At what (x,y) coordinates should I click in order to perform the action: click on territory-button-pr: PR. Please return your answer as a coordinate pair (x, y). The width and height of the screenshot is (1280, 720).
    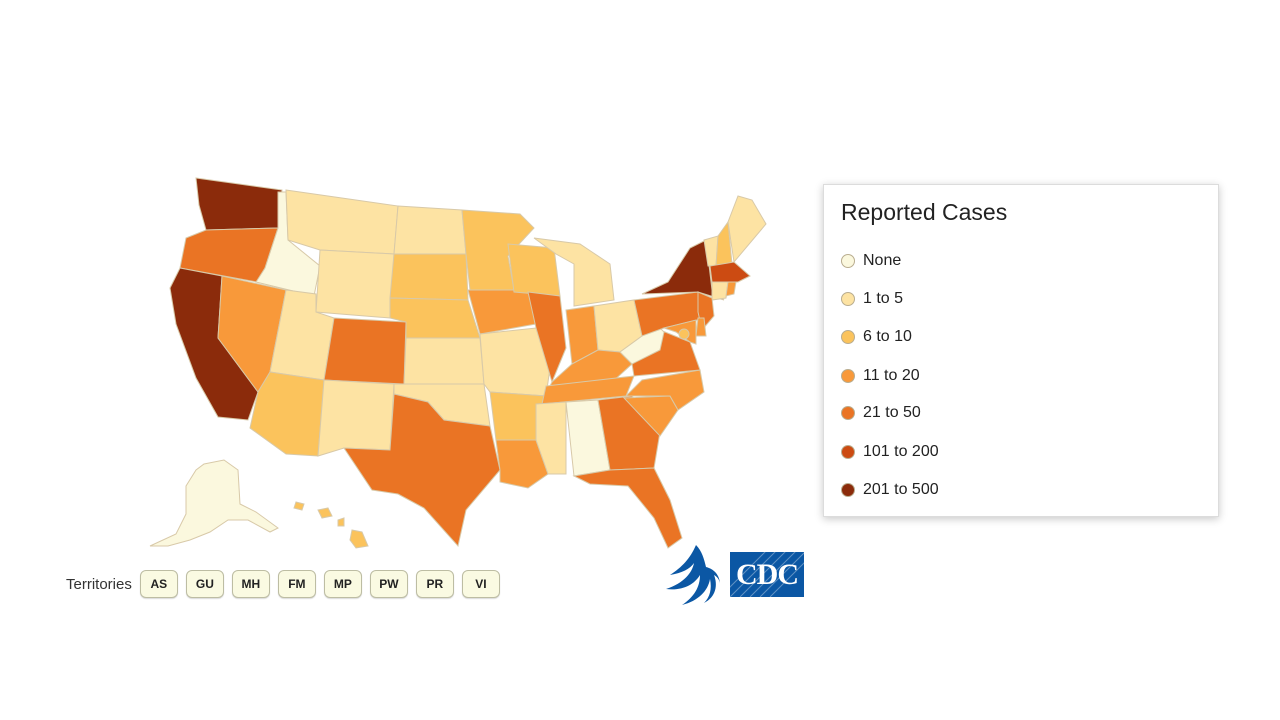
    Looking at the image, I should click on (434, 584).